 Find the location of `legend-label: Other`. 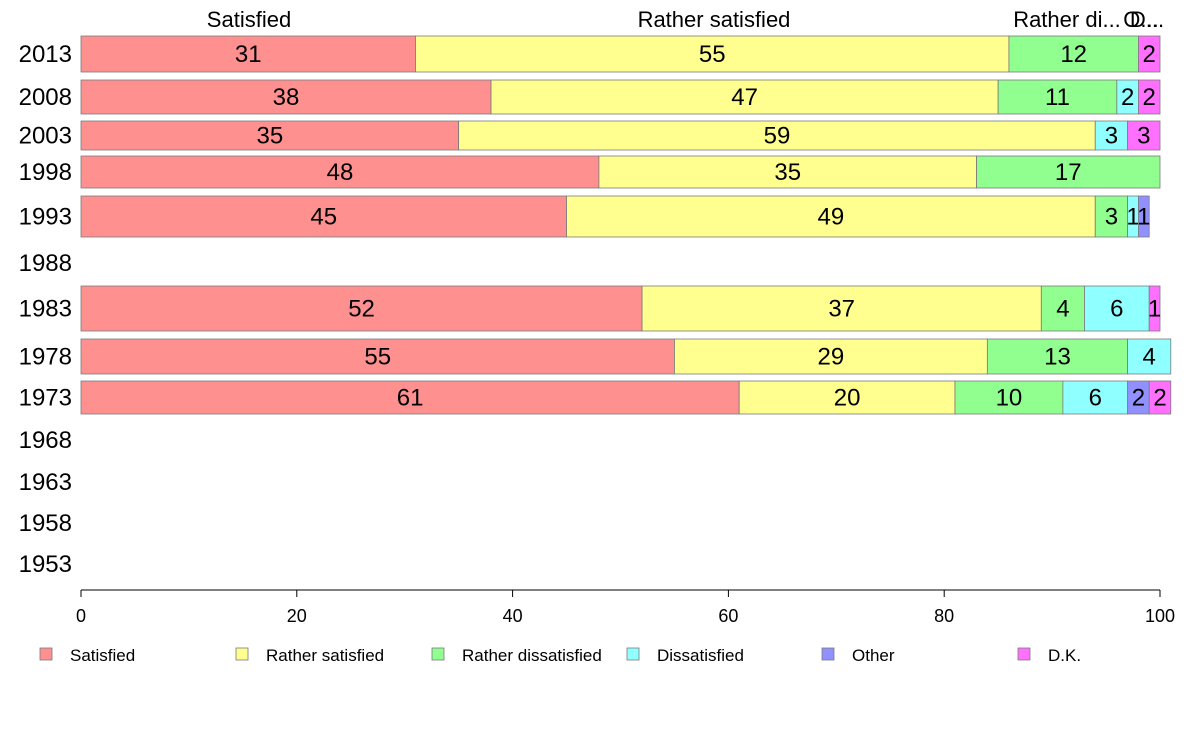

legend-label: Other is located at coordinates (873, 655).